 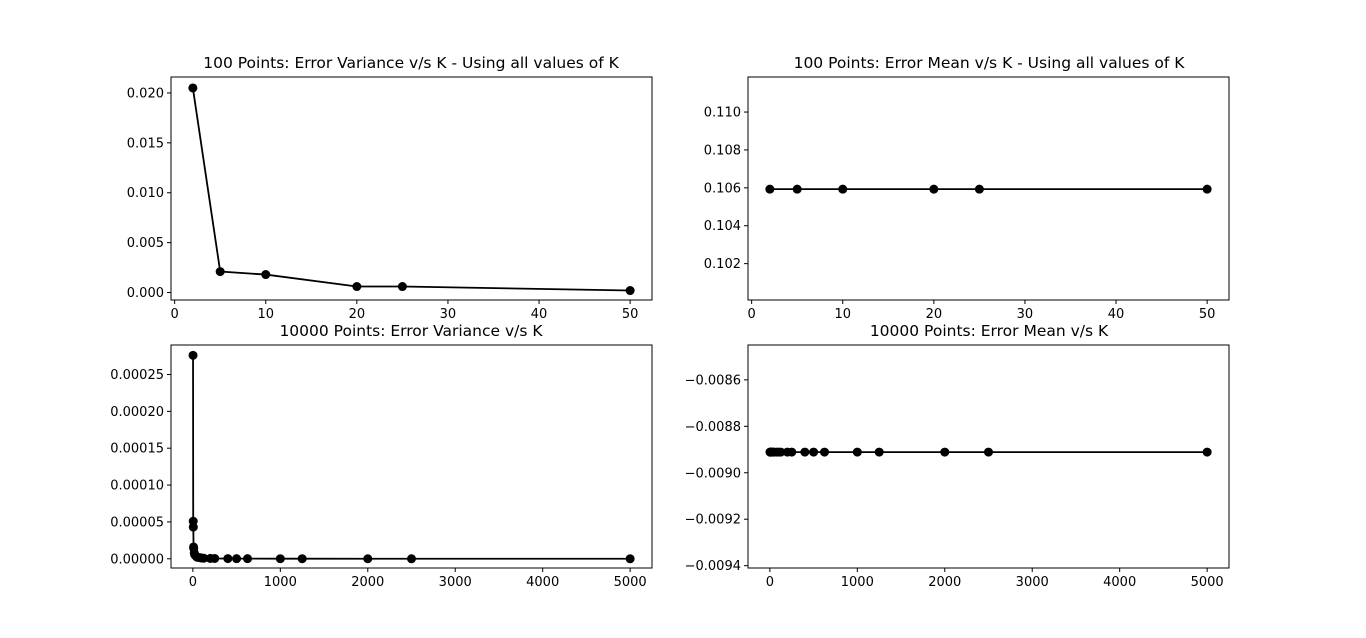 What do you see at coordinates (722, 264) in the screenshot?
I see `y-tick-label: 0.102` at bounding box center [722, 264].